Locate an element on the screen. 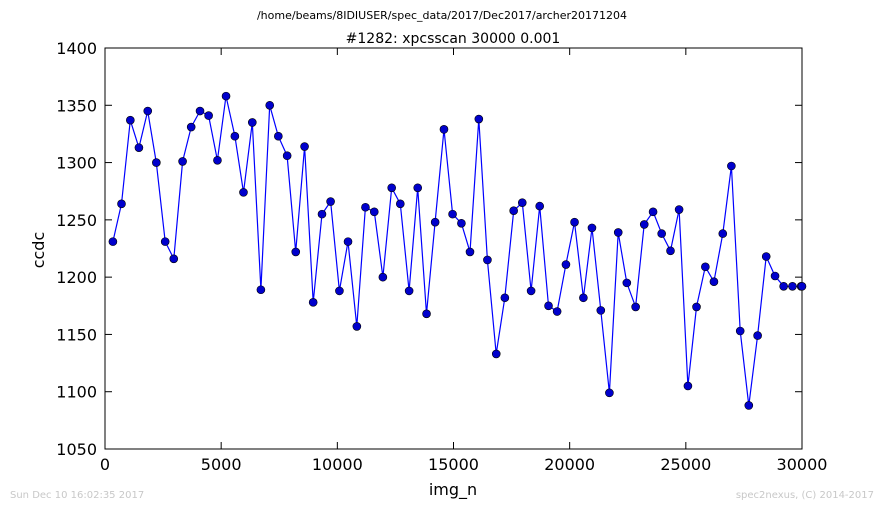 The height and width of the screenshot is (513, 884). x-tick-label: 0 is located at coordinates (105, 464).